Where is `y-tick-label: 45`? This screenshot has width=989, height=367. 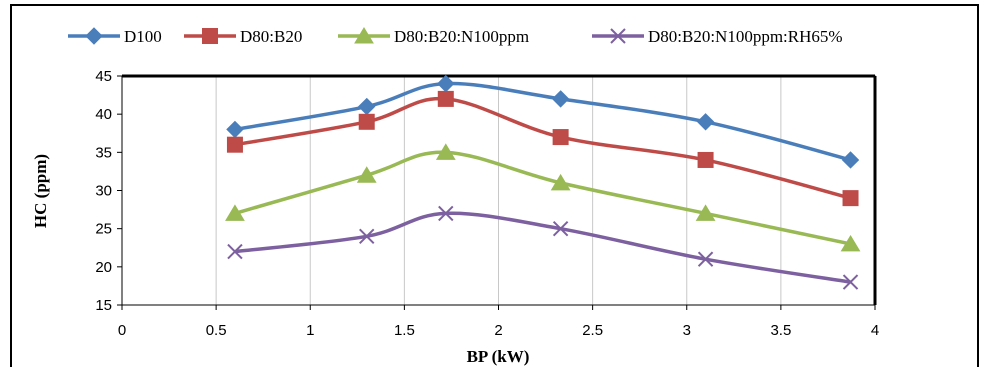
y-tick-label: 45 is located at coordinates (103, 76).